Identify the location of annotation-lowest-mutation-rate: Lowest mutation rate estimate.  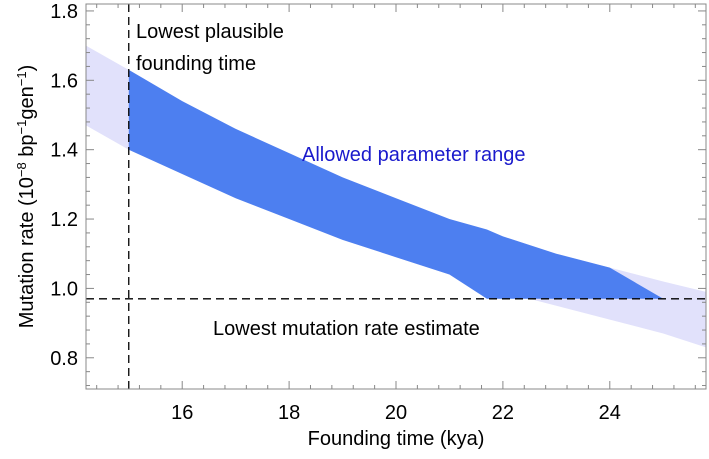
(346, 329).